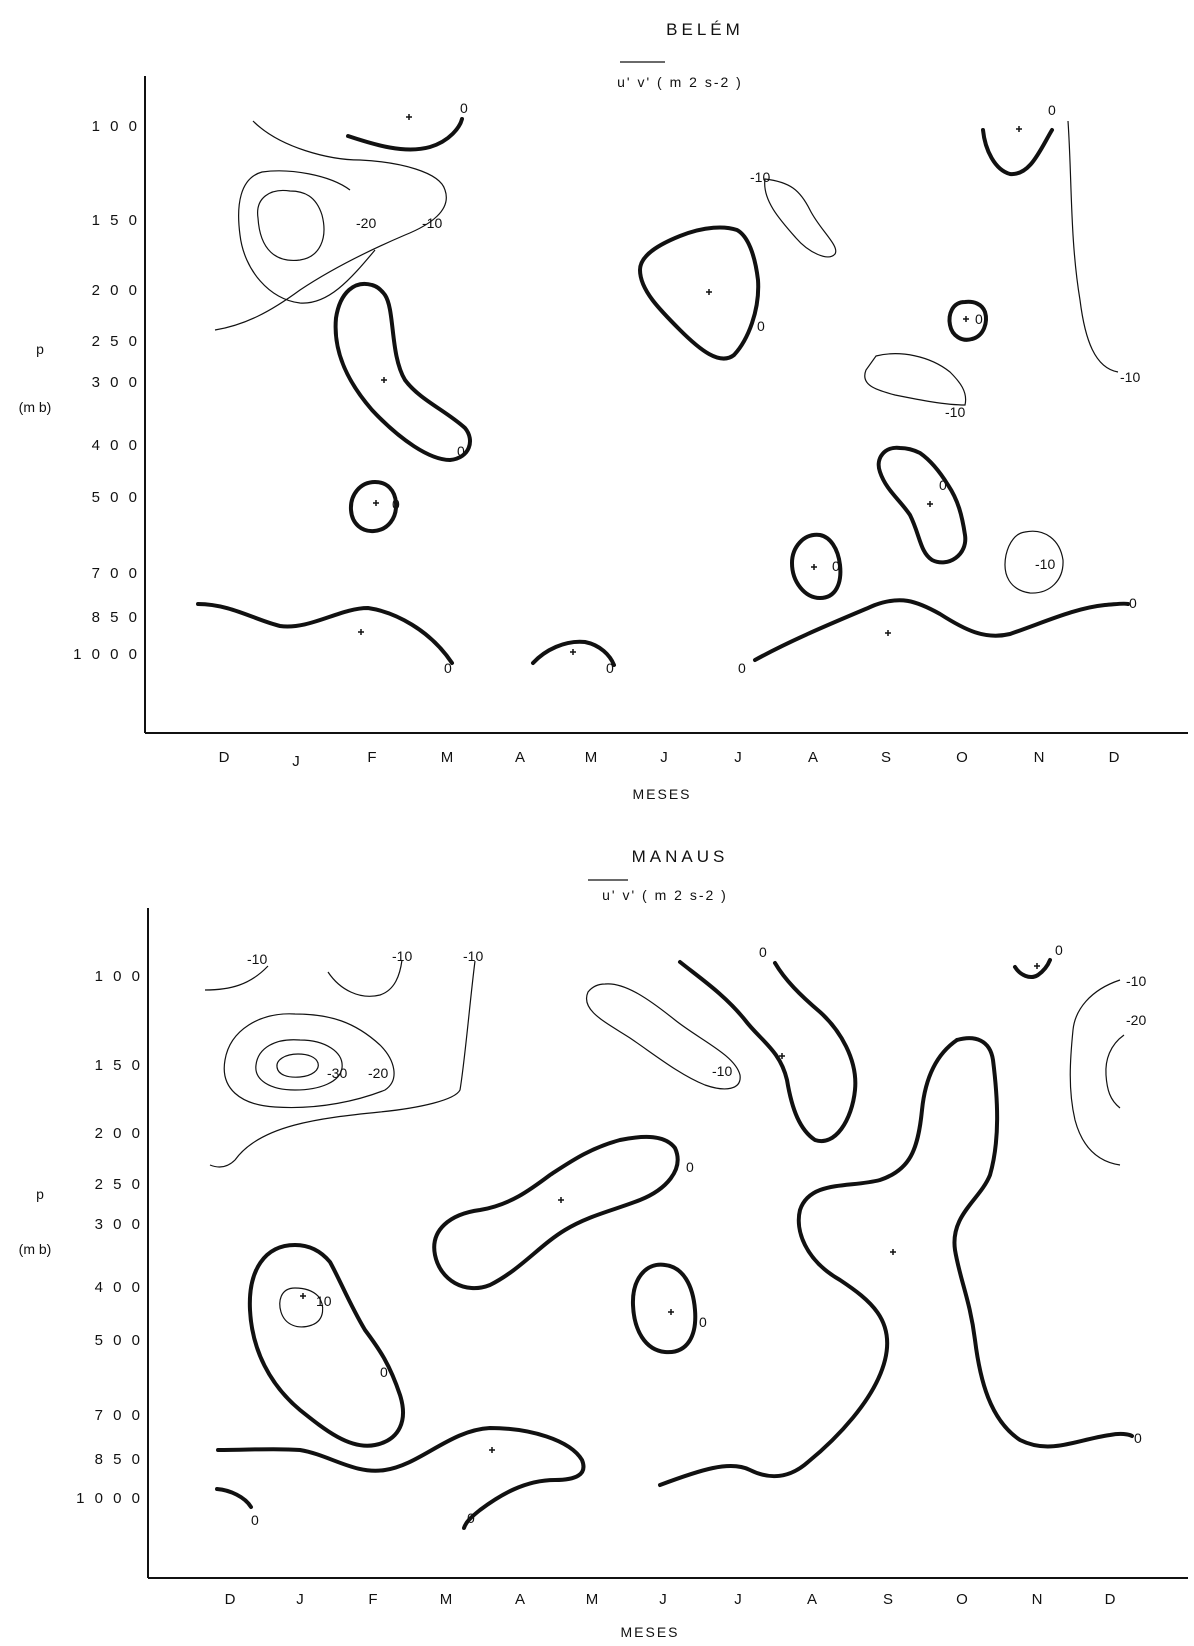 This screenshot has width=1194, height=1646. Describe the element at coordinates (661, 794) in the screenshot. I see `x-axis-label: MESES` at that location.